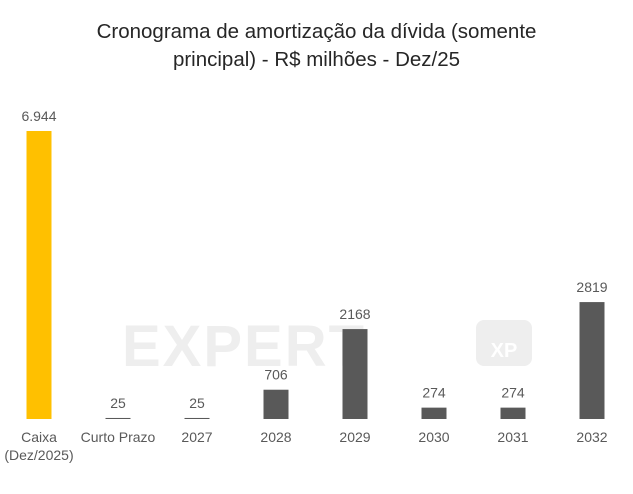 This screenshot has height=494, width=633. What do you see at coordinates (244, 346) in the screenshot?
I see `watermark-text: EXPERT` at bounding box center [244, 346].